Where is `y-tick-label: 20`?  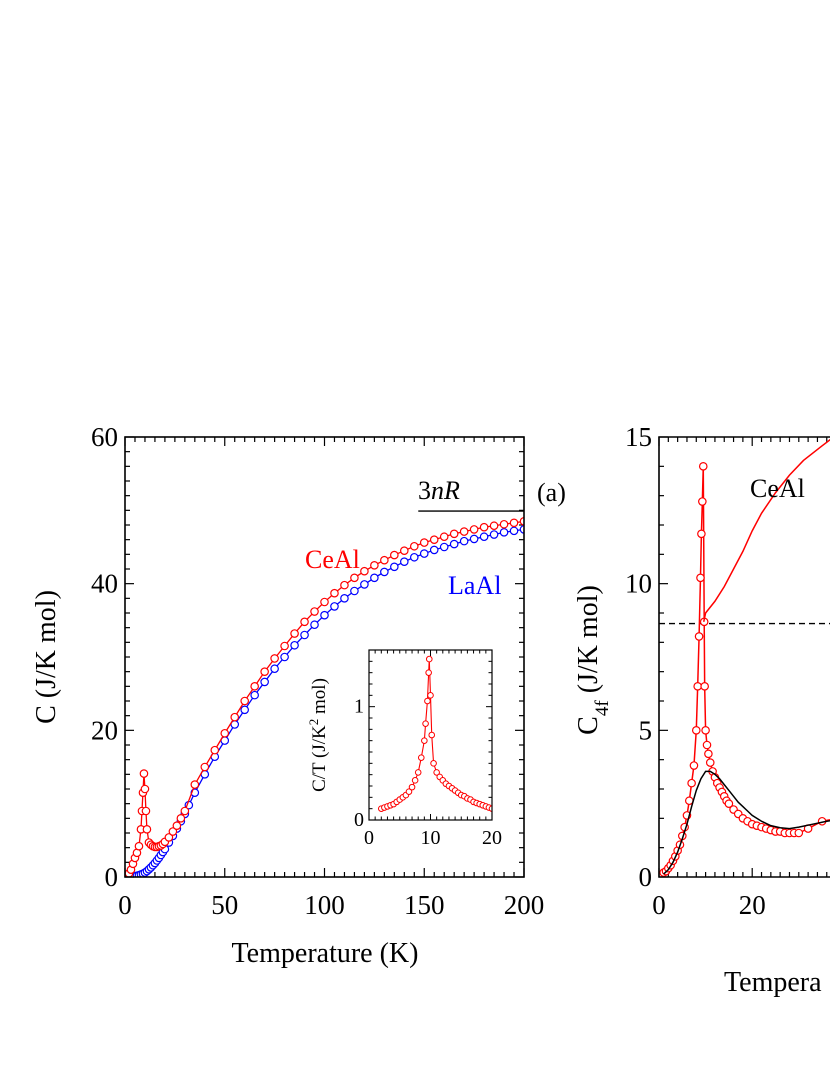
y-tick-label: 20 is located at coordinates (104, 730).